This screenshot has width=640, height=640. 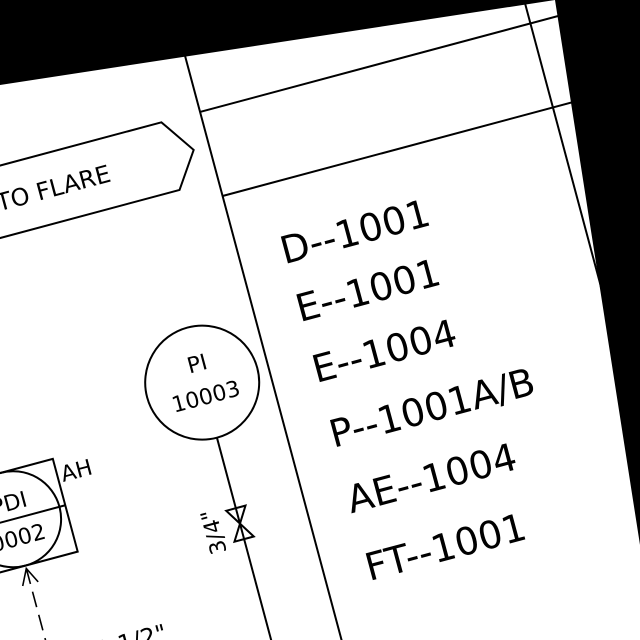 I want to click on signal-arrow, so click(x=30, y=576).